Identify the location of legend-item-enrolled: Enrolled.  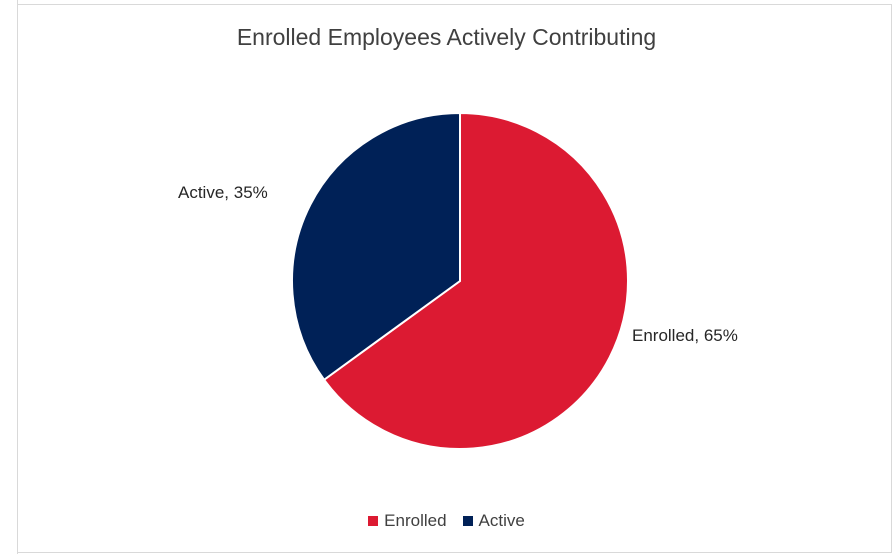
(407, 521).